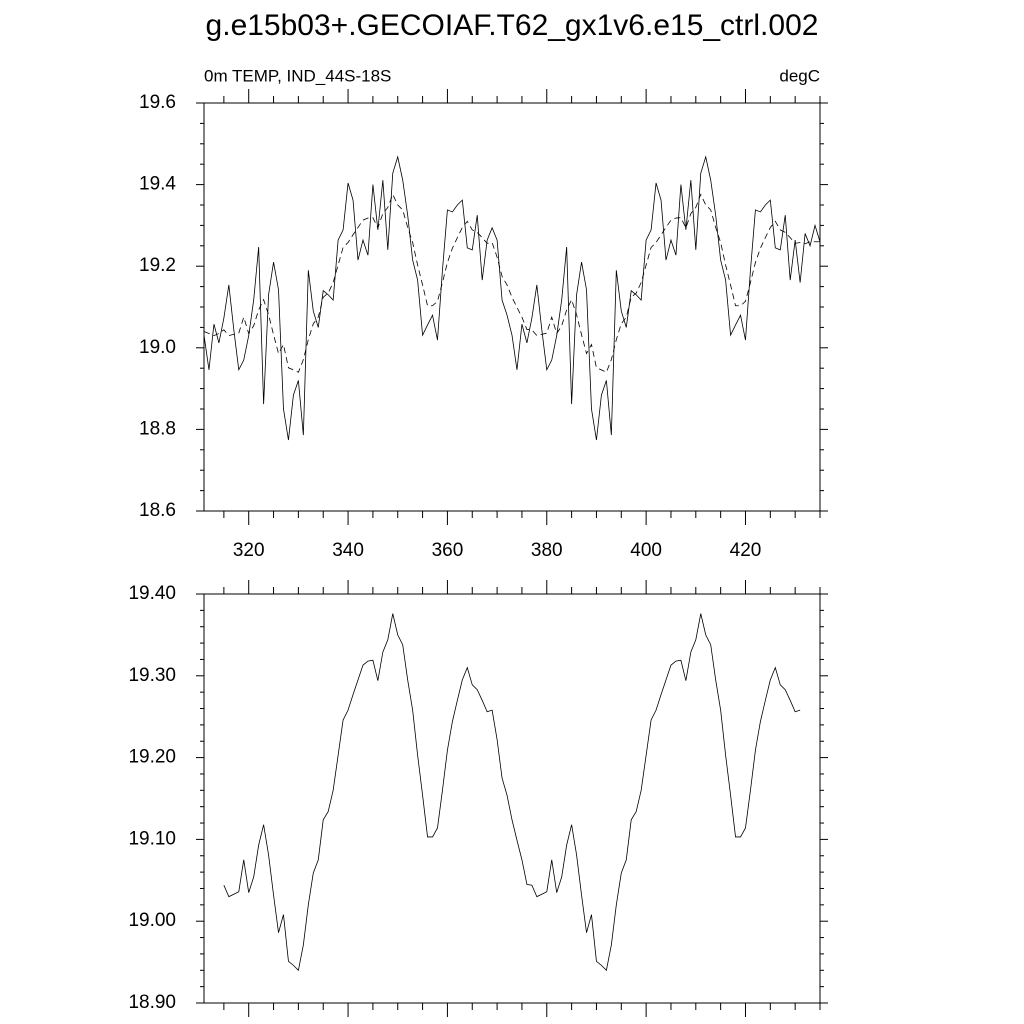  Describe the element at coordinates (646, 550) in the screenshot. I see `x-tick-label: 400` at that location.